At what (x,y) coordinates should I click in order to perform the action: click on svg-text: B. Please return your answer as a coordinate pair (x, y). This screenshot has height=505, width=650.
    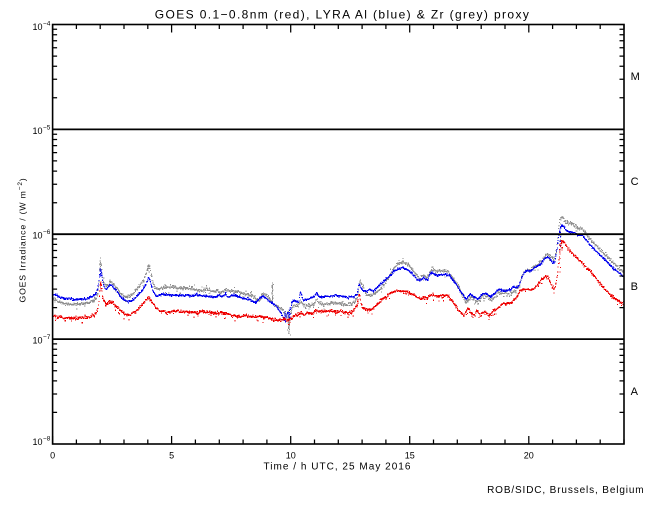
    Looking at the image, I should click on (634, 287).